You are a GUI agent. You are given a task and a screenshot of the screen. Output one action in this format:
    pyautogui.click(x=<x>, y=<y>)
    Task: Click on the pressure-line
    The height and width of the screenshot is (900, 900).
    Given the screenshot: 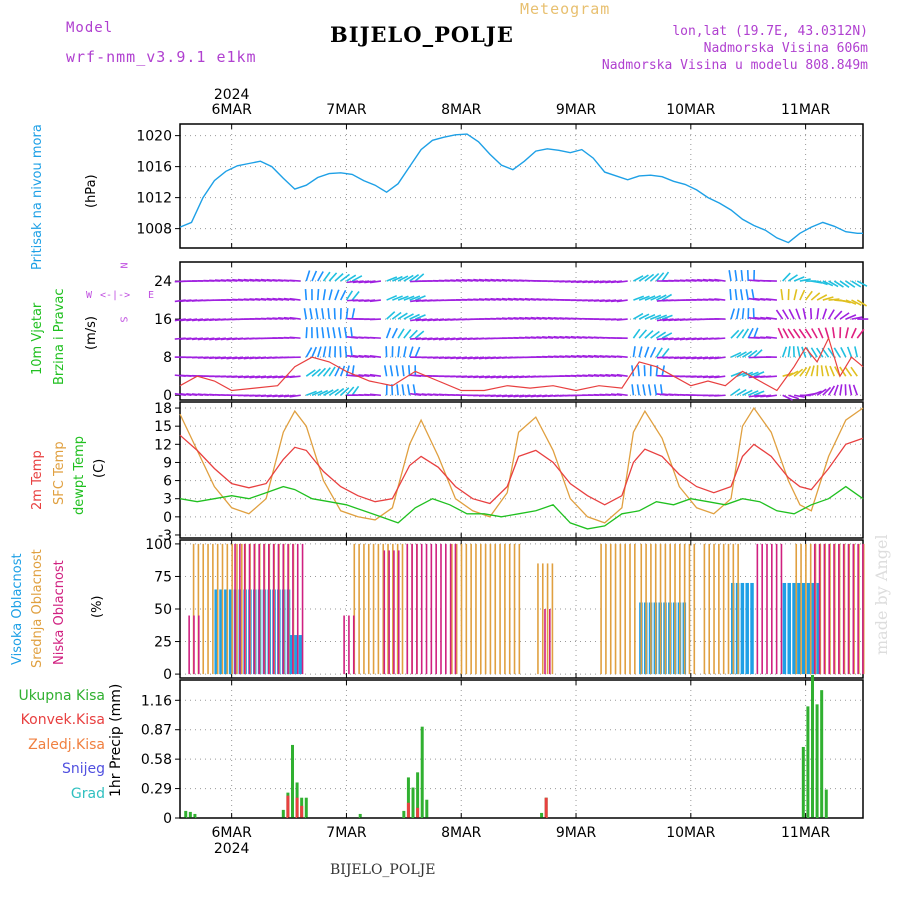 What is the action you would take?
    pyautogui.click(x=521, y=188)
    